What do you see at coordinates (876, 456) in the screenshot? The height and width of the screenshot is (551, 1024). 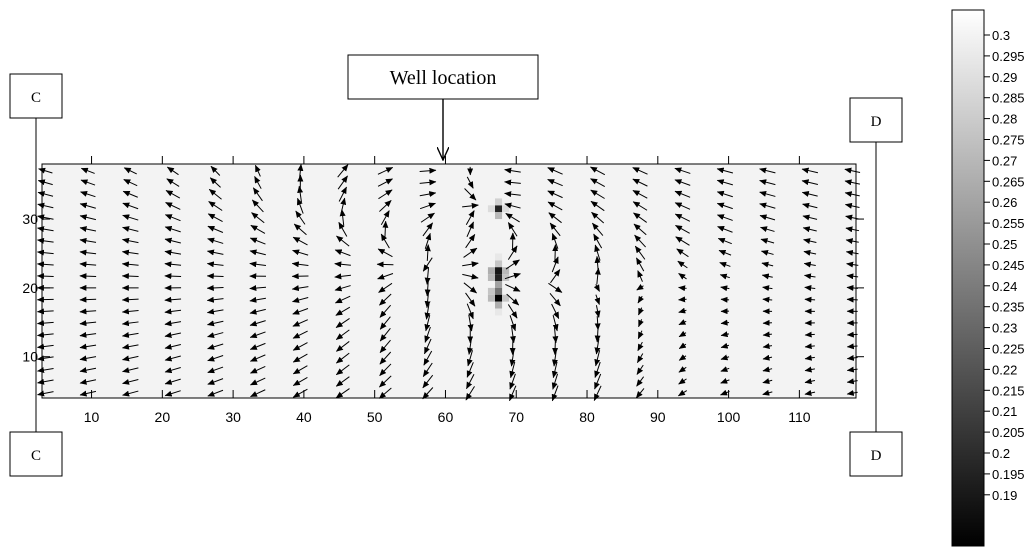 I see `section-label-d-bottom: D` at bounding box center [876, 456].